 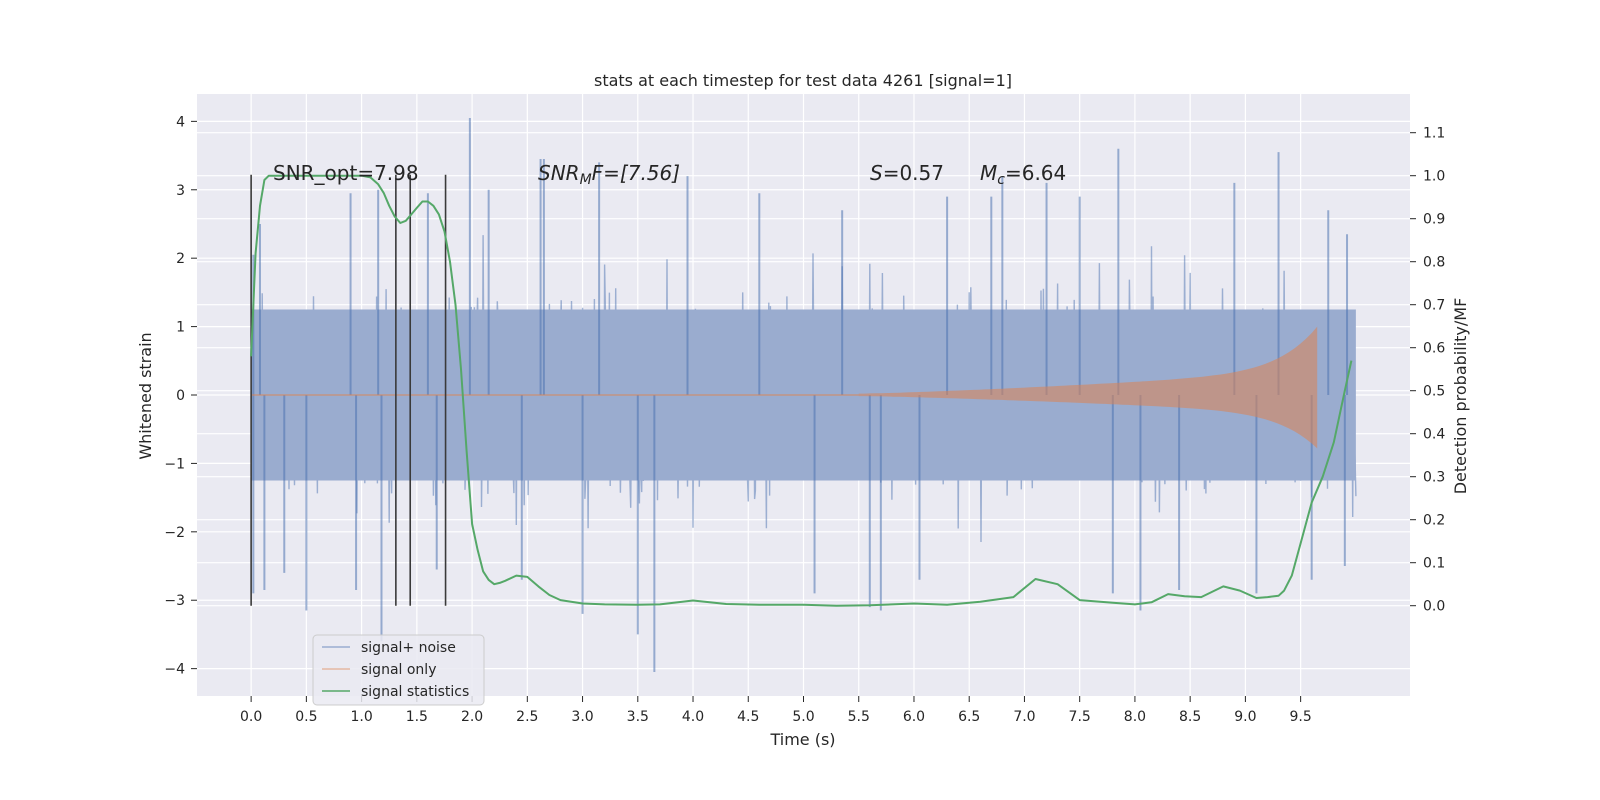 I want to click on x-tick-label: 5.5, so click(x=859, y=717).